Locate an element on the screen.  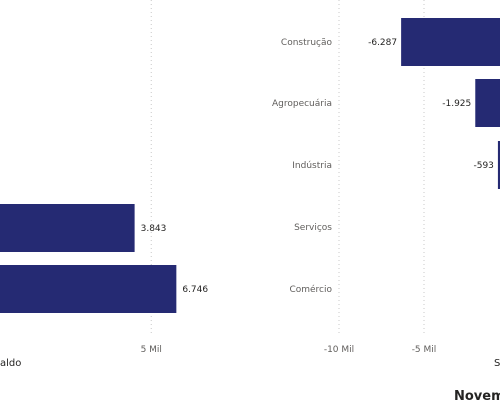
right-data-label-1: -6.287 is located at coordinates (382, 43).